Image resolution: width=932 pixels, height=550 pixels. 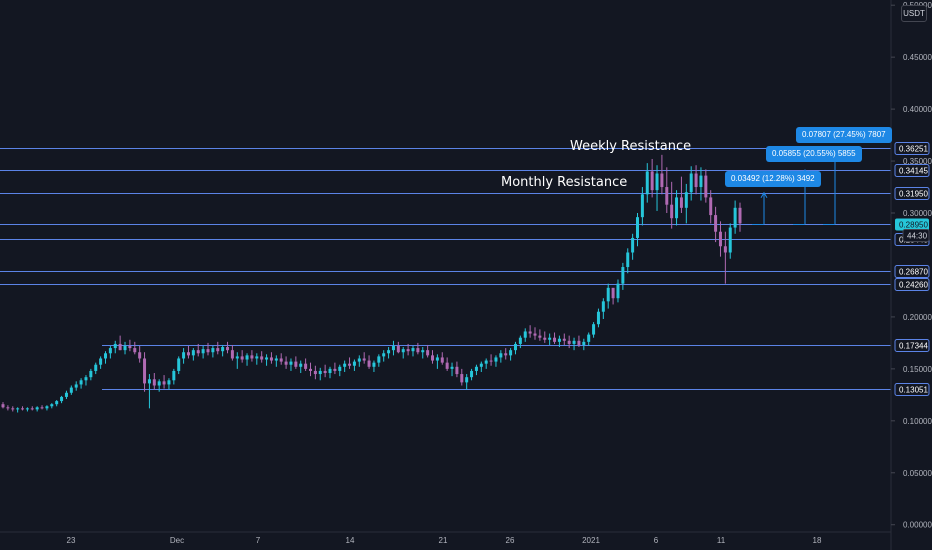 What do you see at coordinates (591, 540) in the screenshot?
I see `x-tick-label-6: 2021` at bounding box center [591, 540].